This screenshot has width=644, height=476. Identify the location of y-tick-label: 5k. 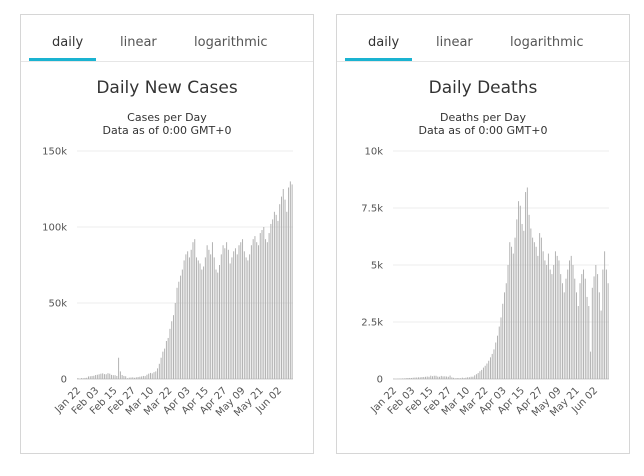
(377, 266).